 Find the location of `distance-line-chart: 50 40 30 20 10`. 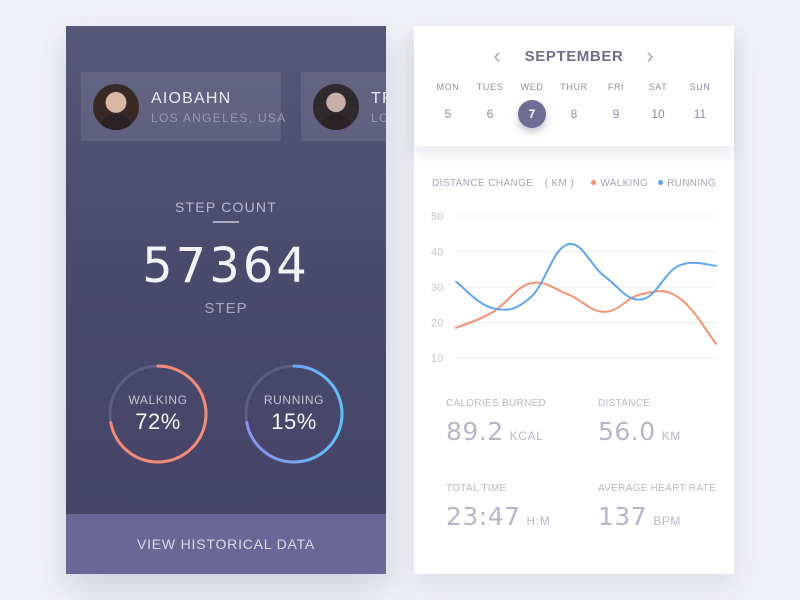

distance-line-chart: 50 40 30 20 10 is located at coordinates (574, 288).